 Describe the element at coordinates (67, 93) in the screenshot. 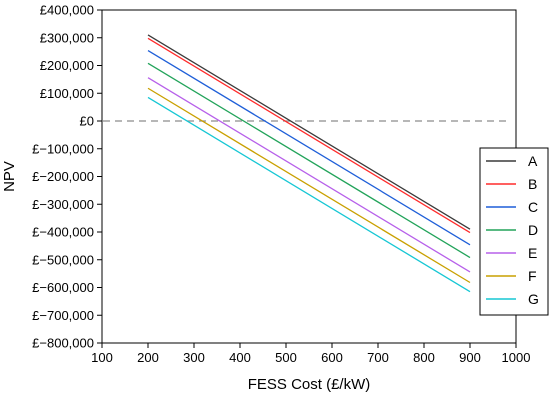

I see `y-tick-label: £100,000` at that location.